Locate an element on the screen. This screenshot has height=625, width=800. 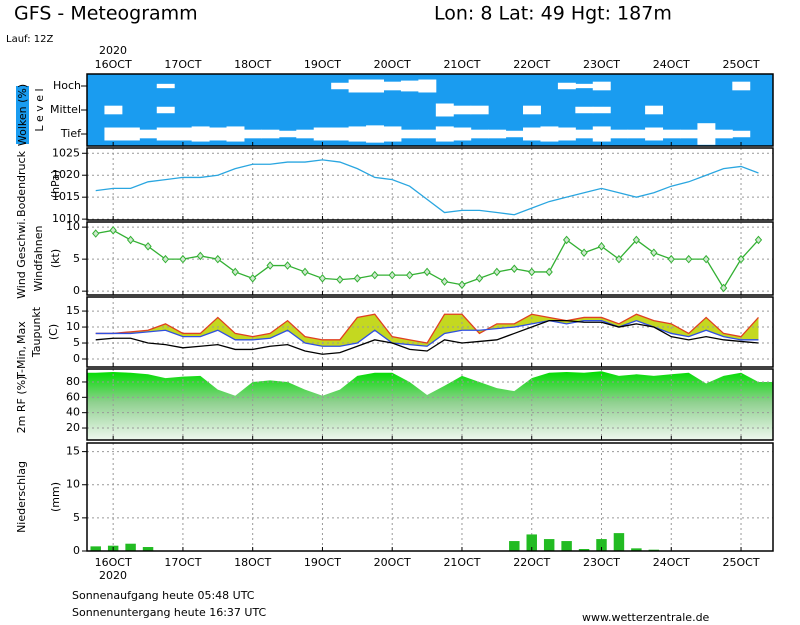
y-tick-label: 1020 is located at coordinates (66, 174).